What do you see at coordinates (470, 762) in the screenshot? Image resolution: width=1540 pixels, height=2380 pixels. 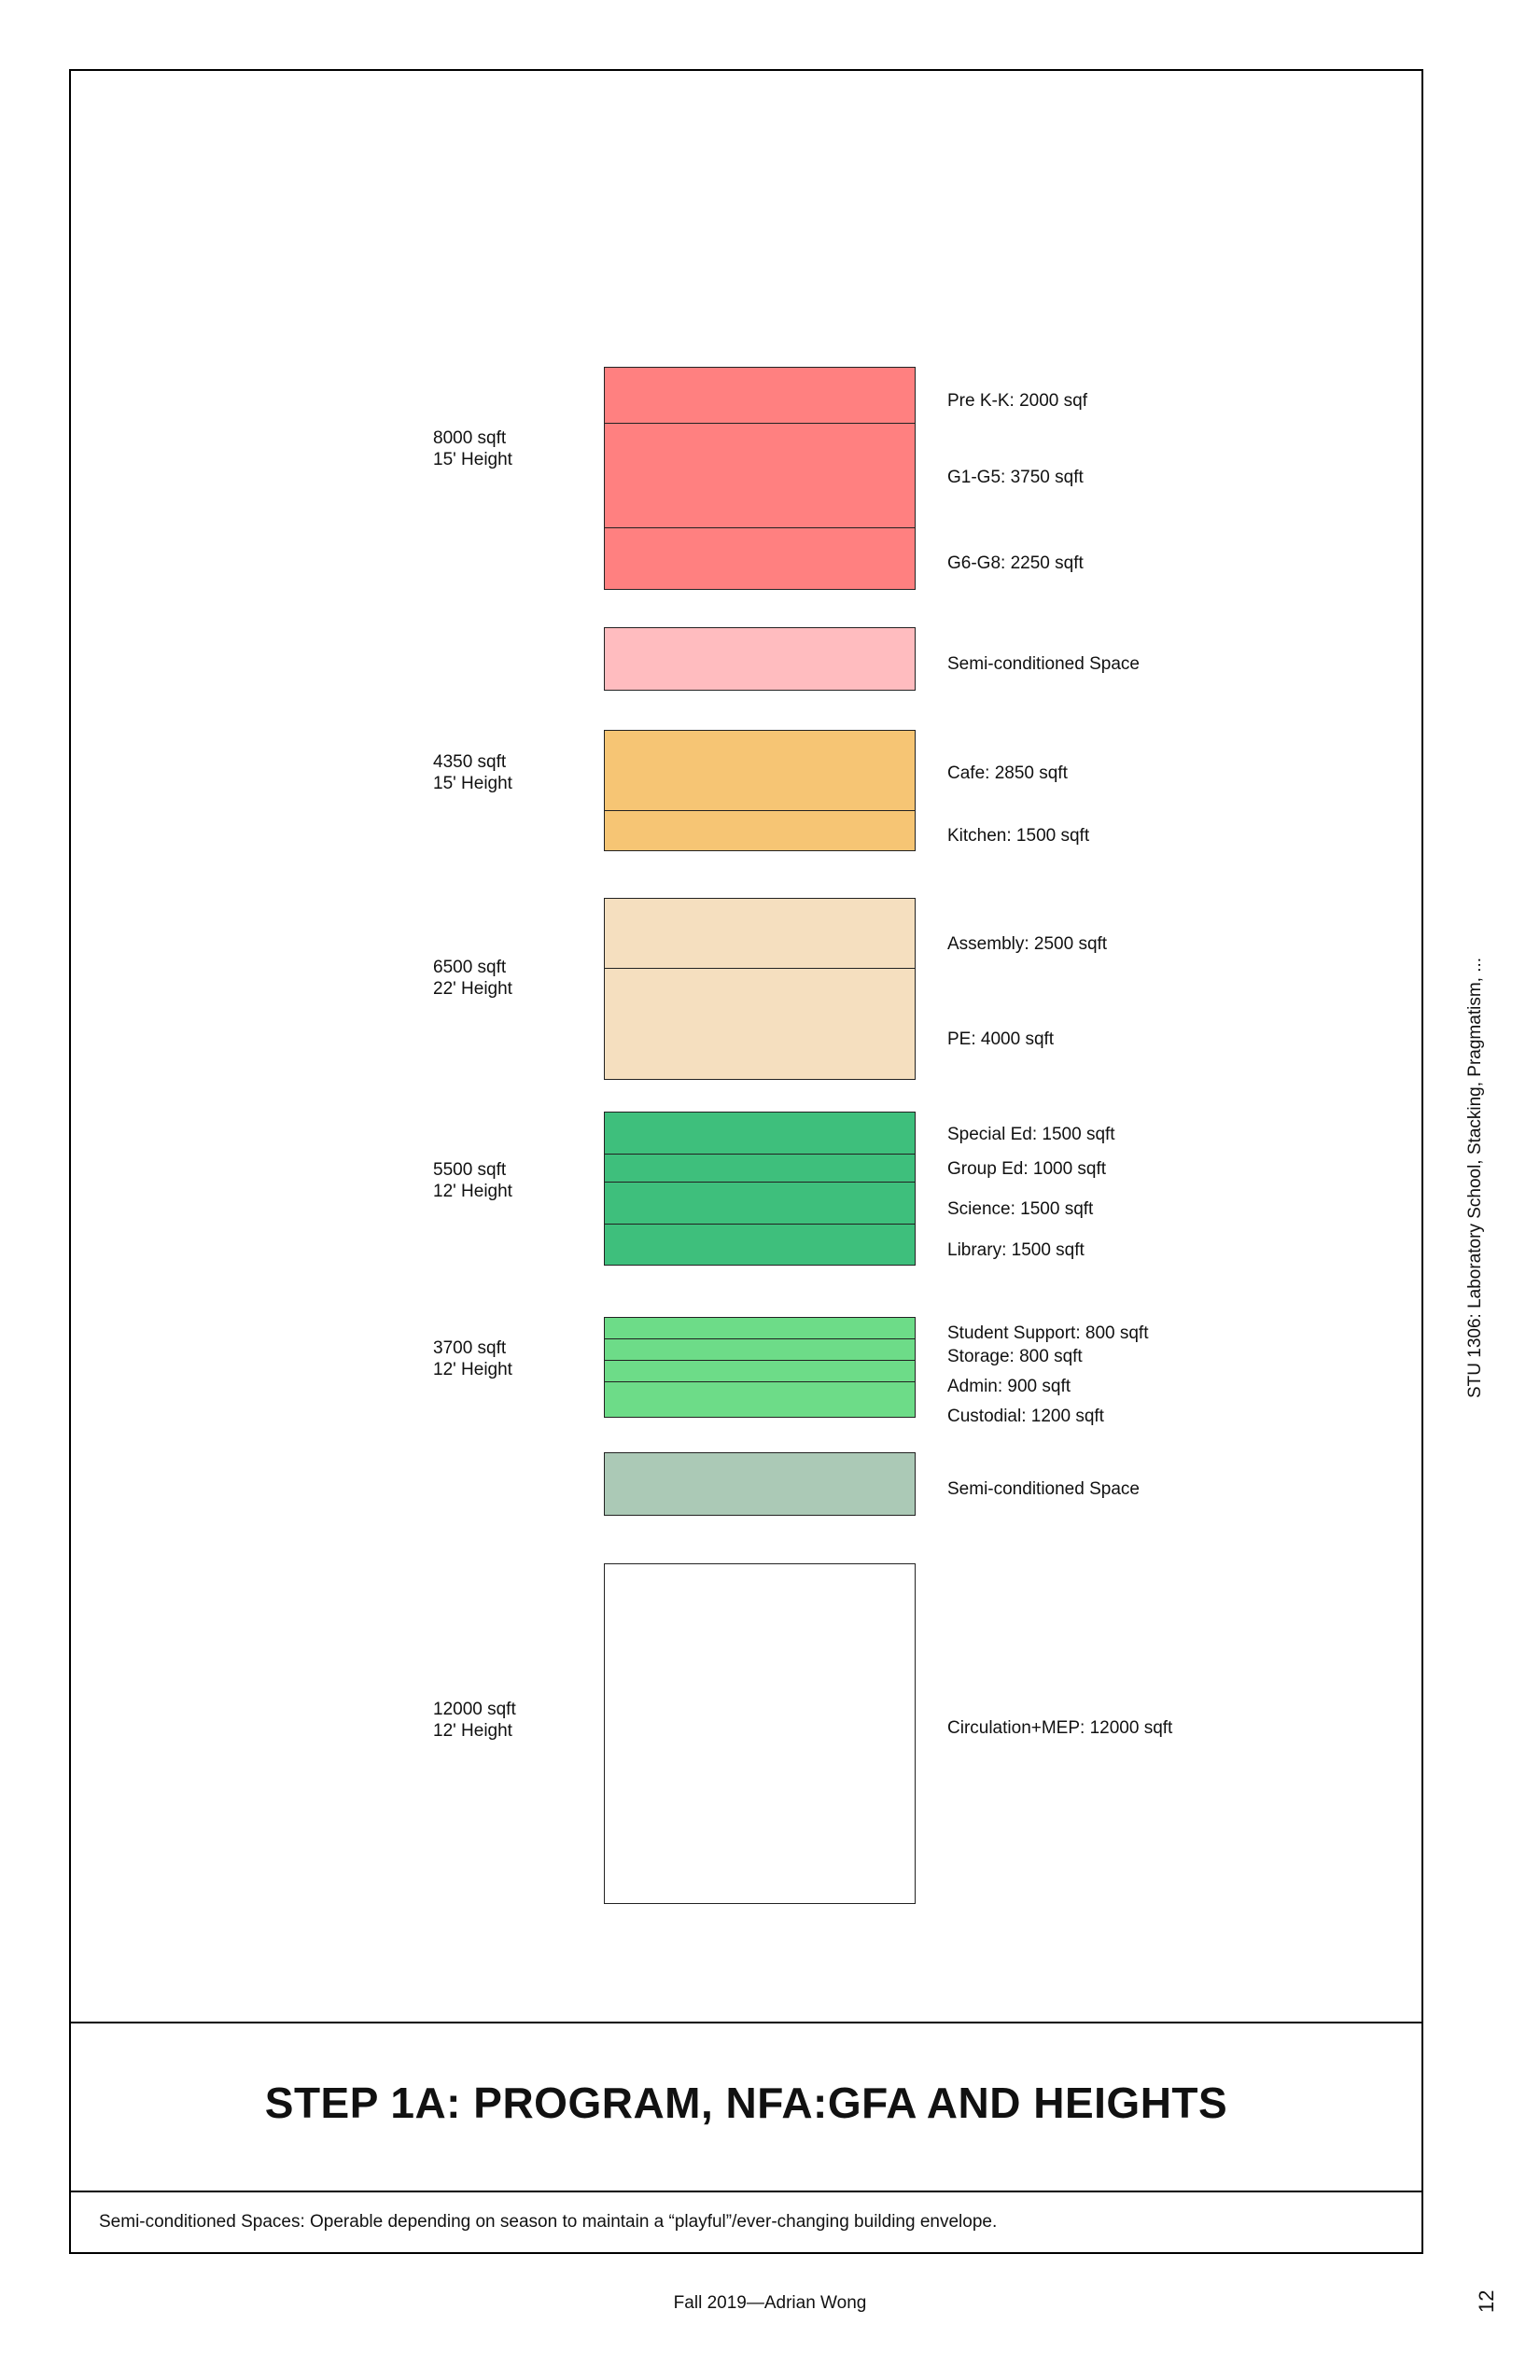 I see `group-area: 4350 sqft` at bounding box center [470, 762].